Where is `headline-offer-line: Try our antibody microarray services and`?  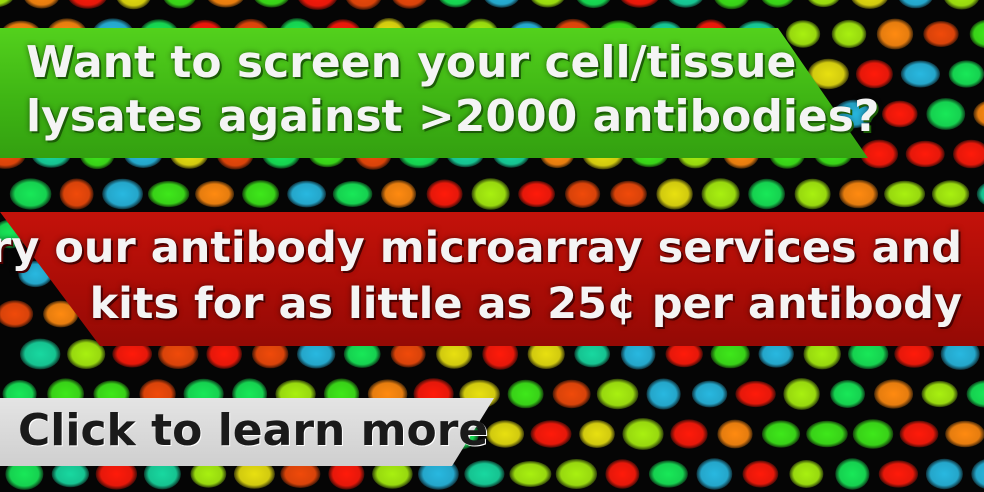
headline-offer-line: Try our antibody microarray services and is located at coordinates (481, 248).